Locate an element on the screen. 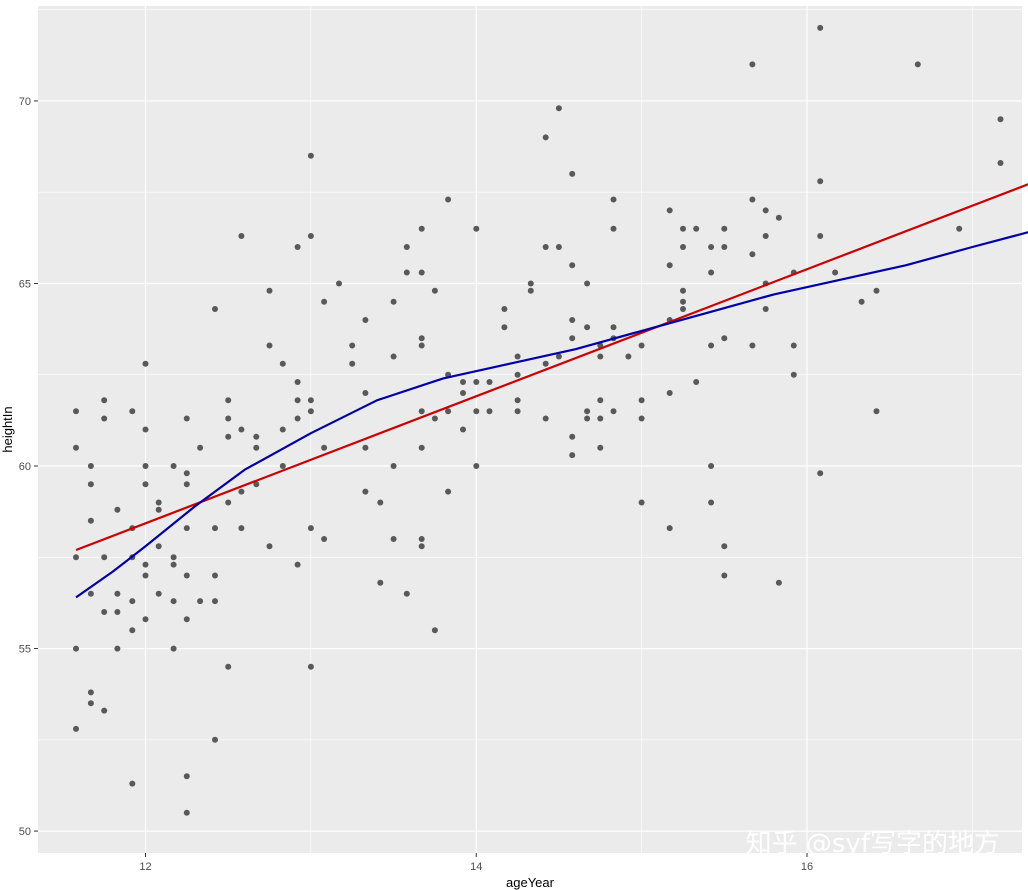  y-tick-label: 70 is located at coordinates (25, 102).